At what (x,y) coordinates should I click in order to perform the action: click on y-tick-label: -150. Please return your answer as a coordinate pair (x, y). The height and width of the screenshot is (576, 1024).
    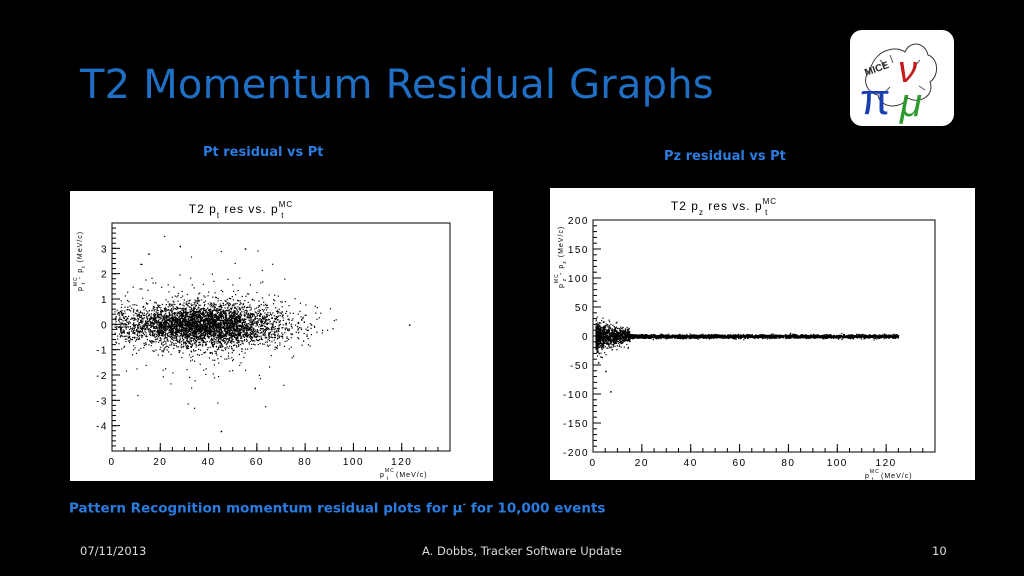
    Looking at the image, I should click on (576, 424).